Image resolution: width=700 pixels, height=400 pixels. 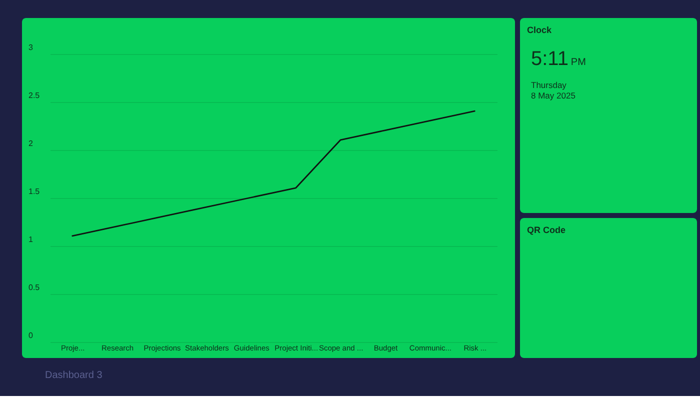 I want to click on text: 5:11, so click(x=549, y=59).